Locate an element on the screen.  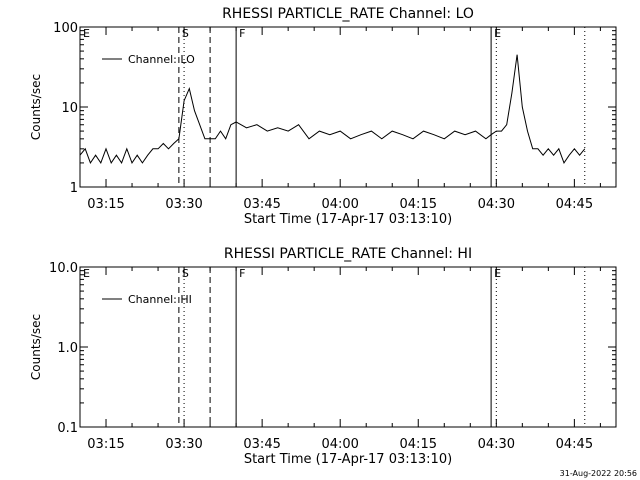
y-tick-label: 100 is located at coordinates (65, 28).